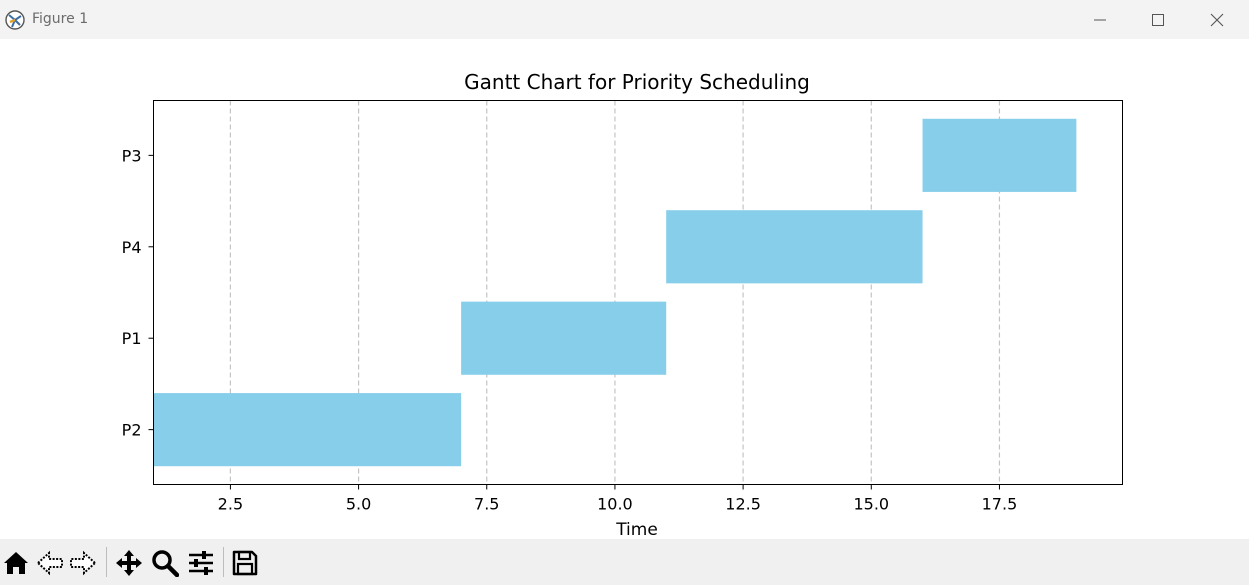 This screenshot has width=1249, height=585. I want to click on back-icon, so click(49, 563).